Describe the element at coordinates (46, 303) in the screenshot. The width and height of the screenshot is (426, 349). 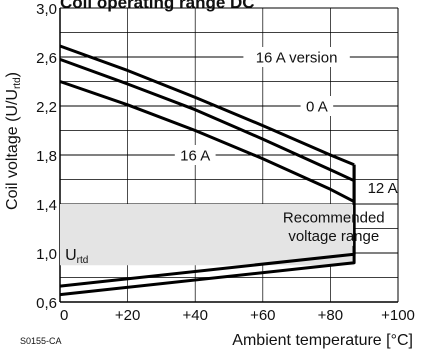
I see `y-tick-label: 0,6` at that location.